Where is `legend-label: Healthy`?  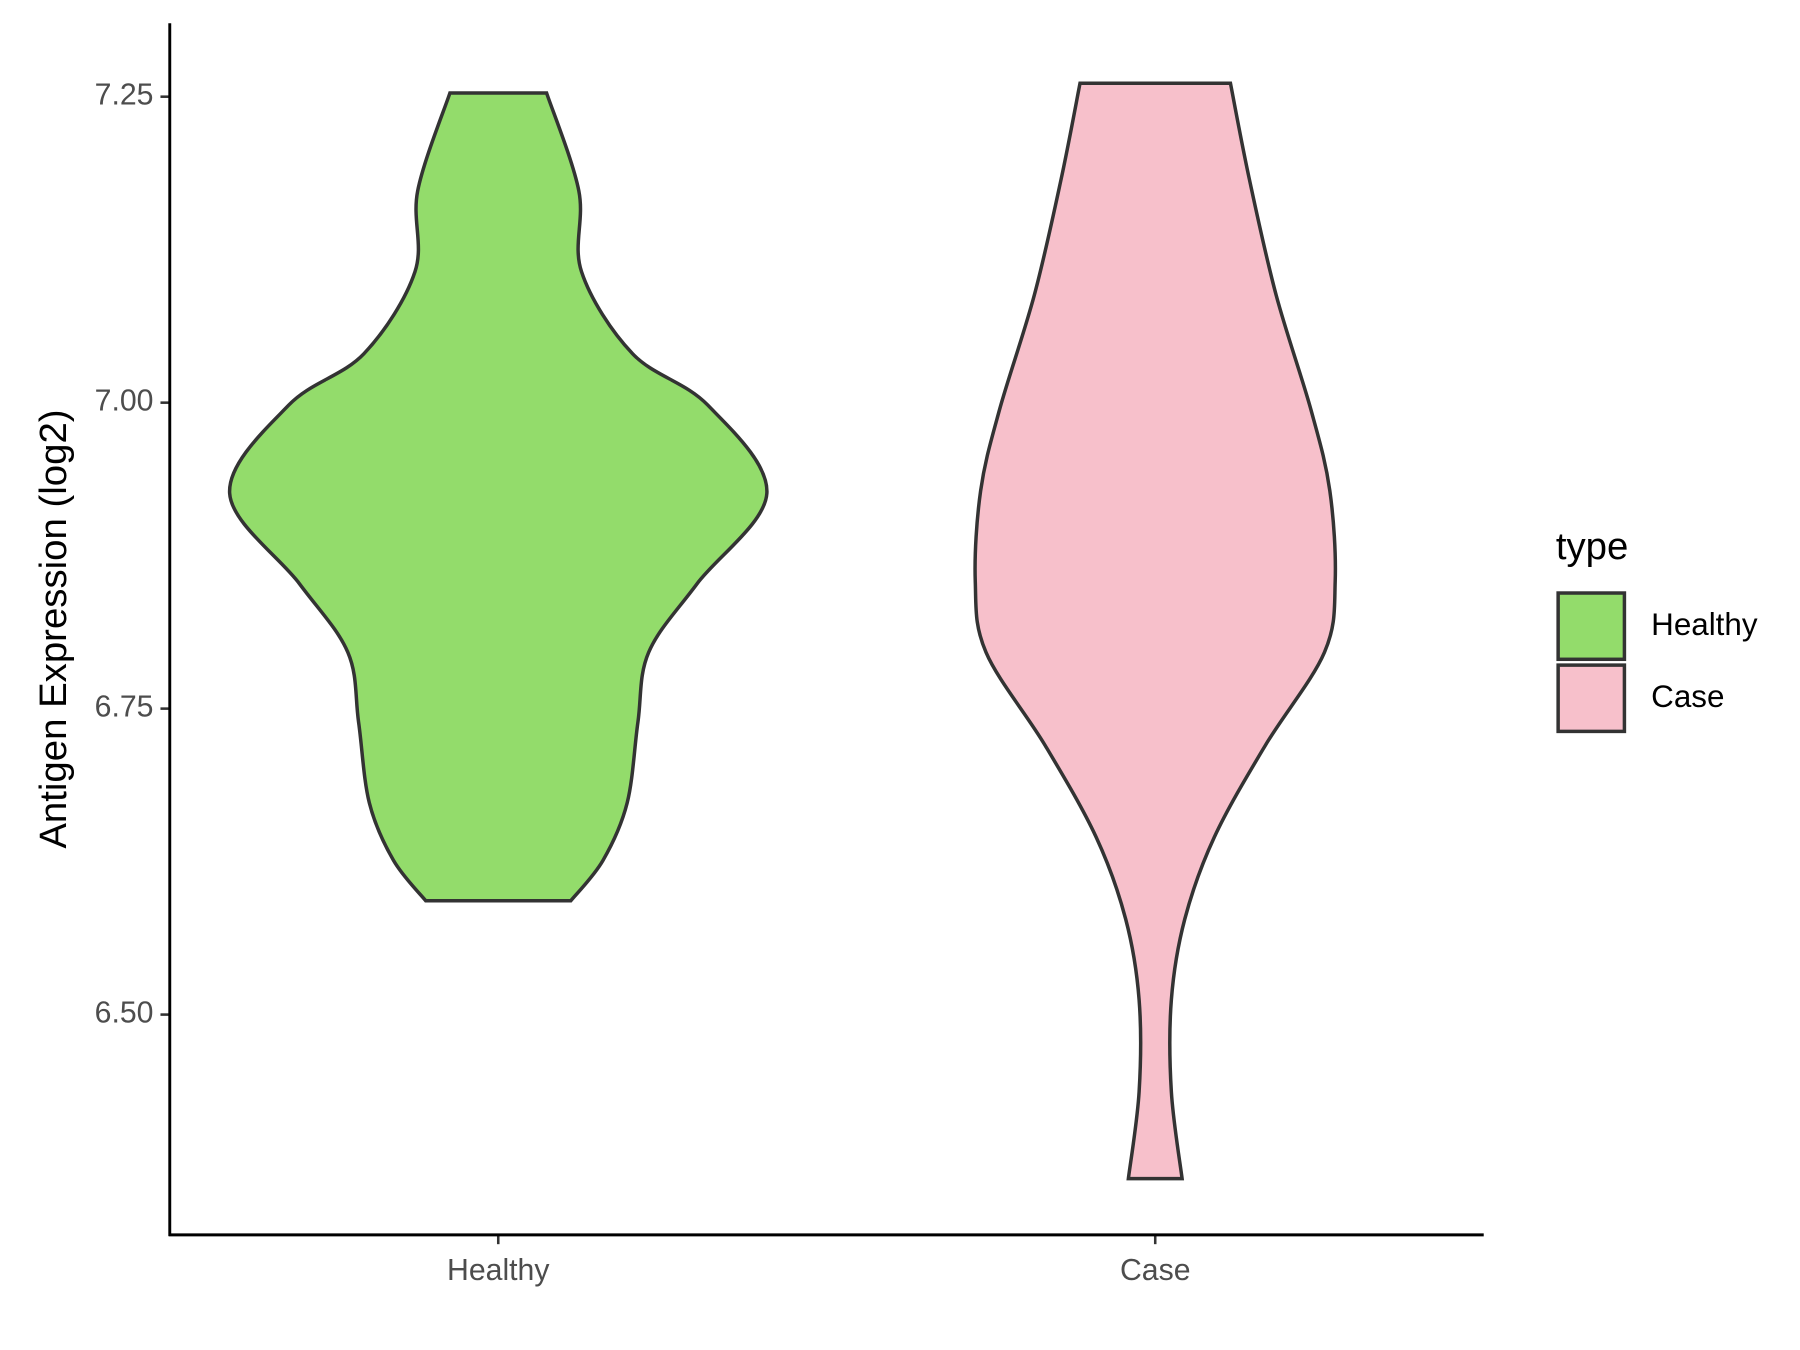 legend-label: Healthy is located at coordinates (1704, 624).